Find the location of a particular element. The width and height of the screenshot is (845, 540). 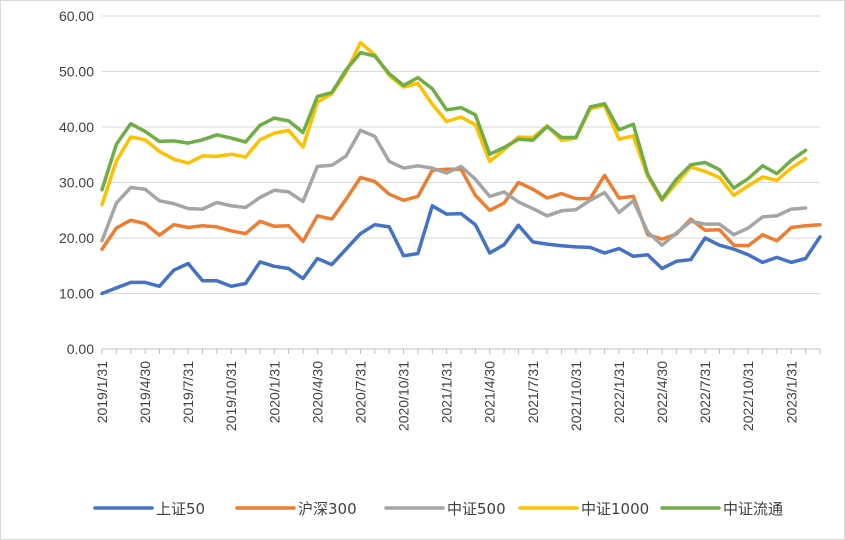

x-tick-label: 2020/7/31 is located at coordinates (360, 392).